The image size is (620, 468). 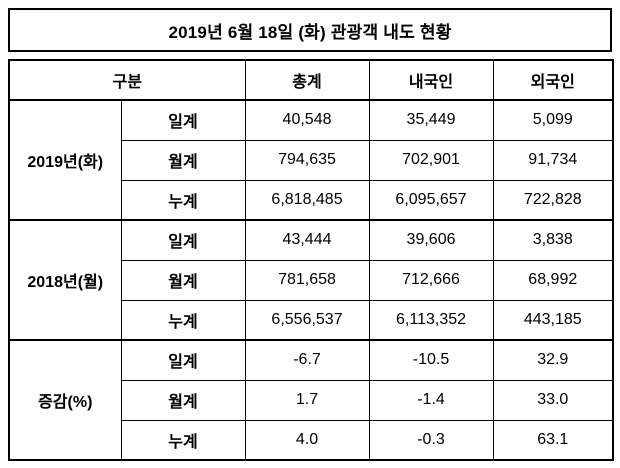 What do you see at coordinates (553, 120) in the screenshot?
I see `data-cell: 5,099` at bounding box center [553, 120].